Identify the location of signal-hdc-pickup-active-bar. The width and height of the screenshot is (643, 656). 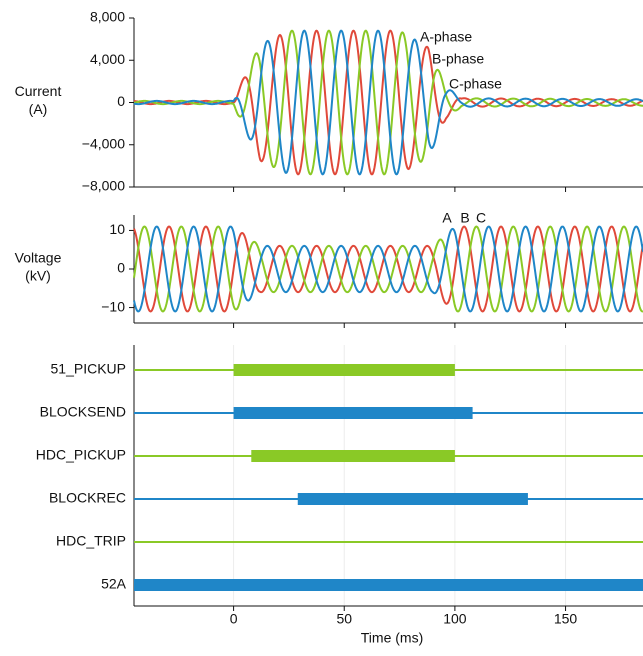
(353, 456).